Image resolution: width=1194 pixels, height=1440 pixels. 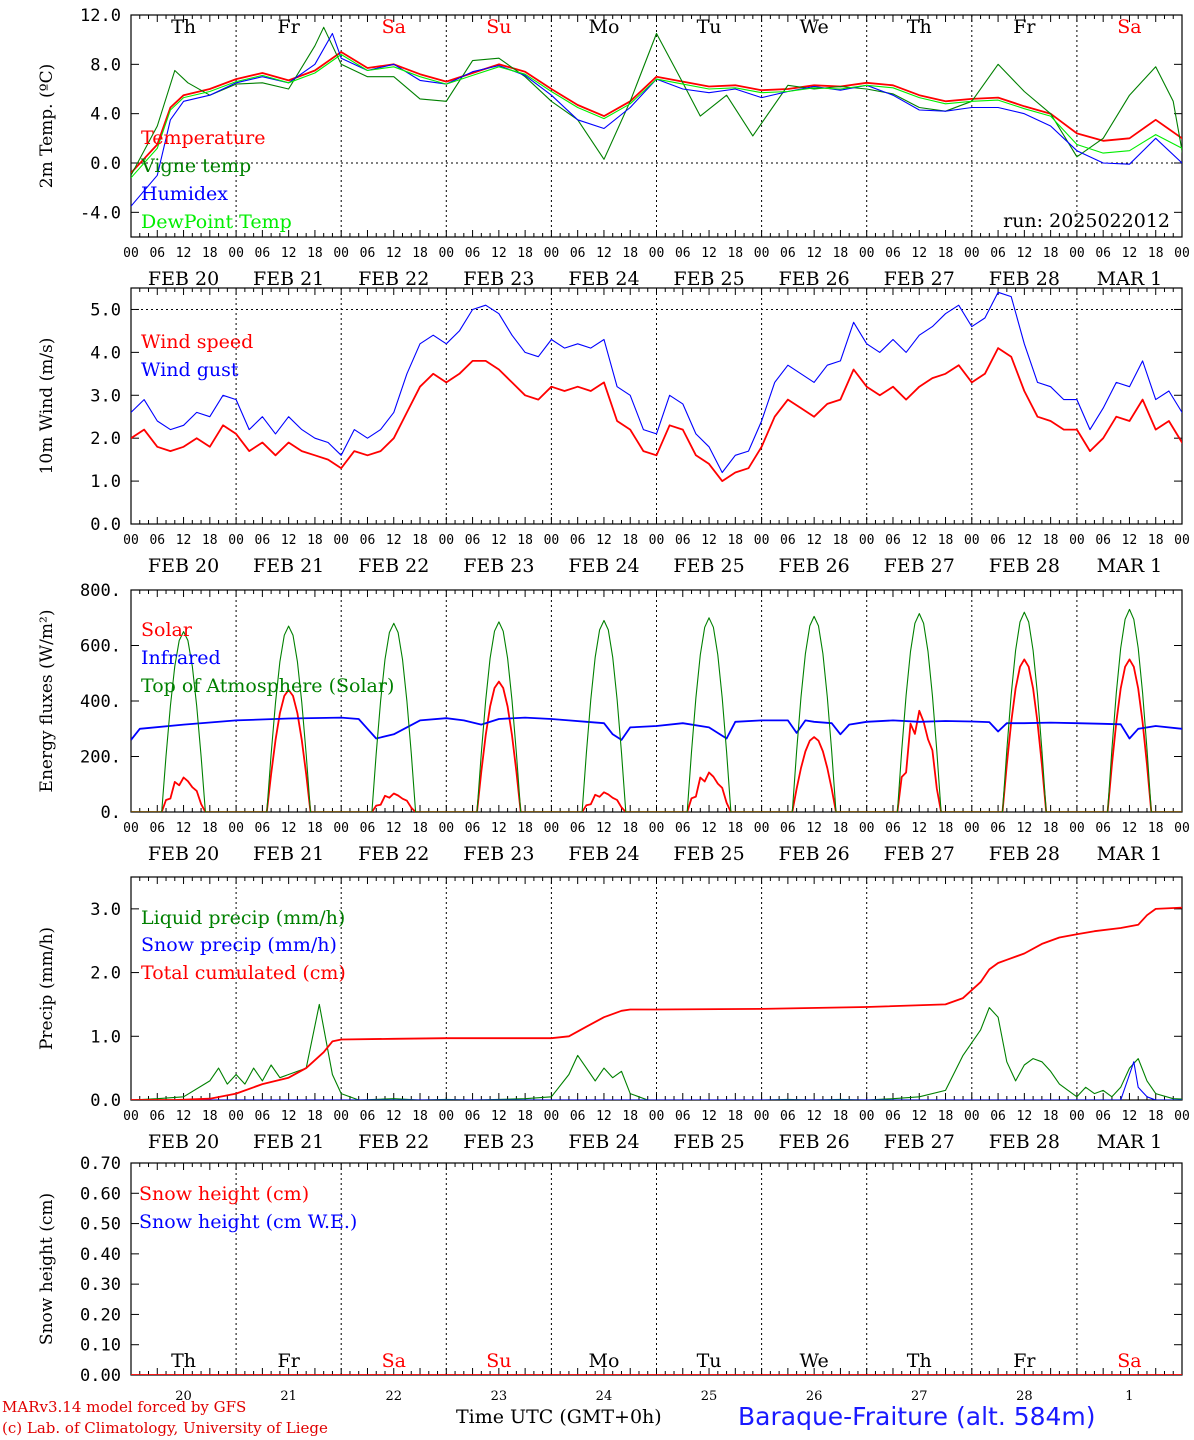 I want to click on weekday-label: Sa, so click(x=394, y=1361).